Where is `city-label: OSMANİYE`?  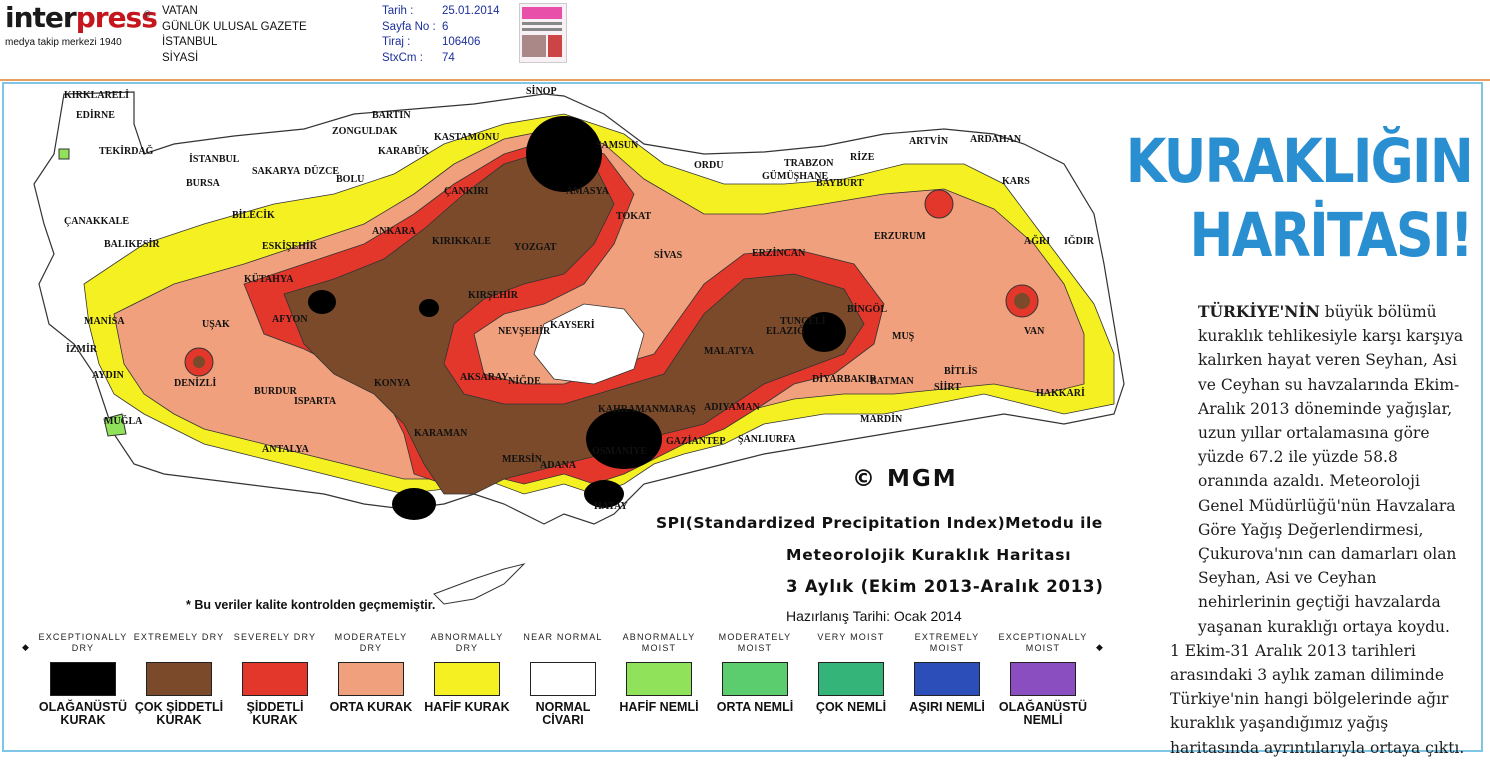 city-label: OSMANİYE is located at coordinates (619, 451).